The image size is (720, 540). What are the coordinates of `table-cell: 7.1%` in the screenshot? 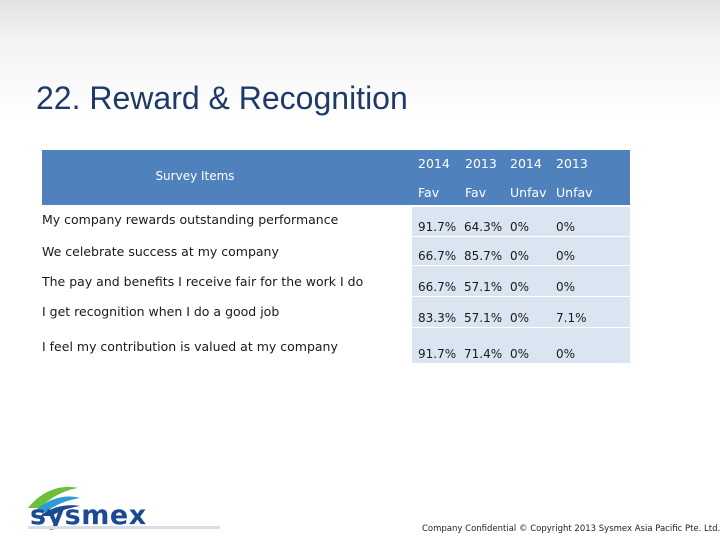 It's located at (571, 318).